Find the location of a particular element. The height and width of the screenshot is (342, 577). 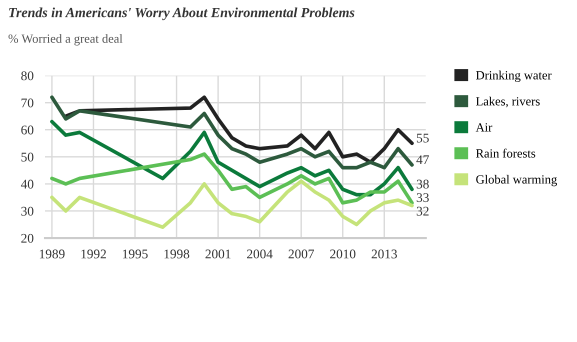

legend-label: Air is located at coordinates (484, 127).